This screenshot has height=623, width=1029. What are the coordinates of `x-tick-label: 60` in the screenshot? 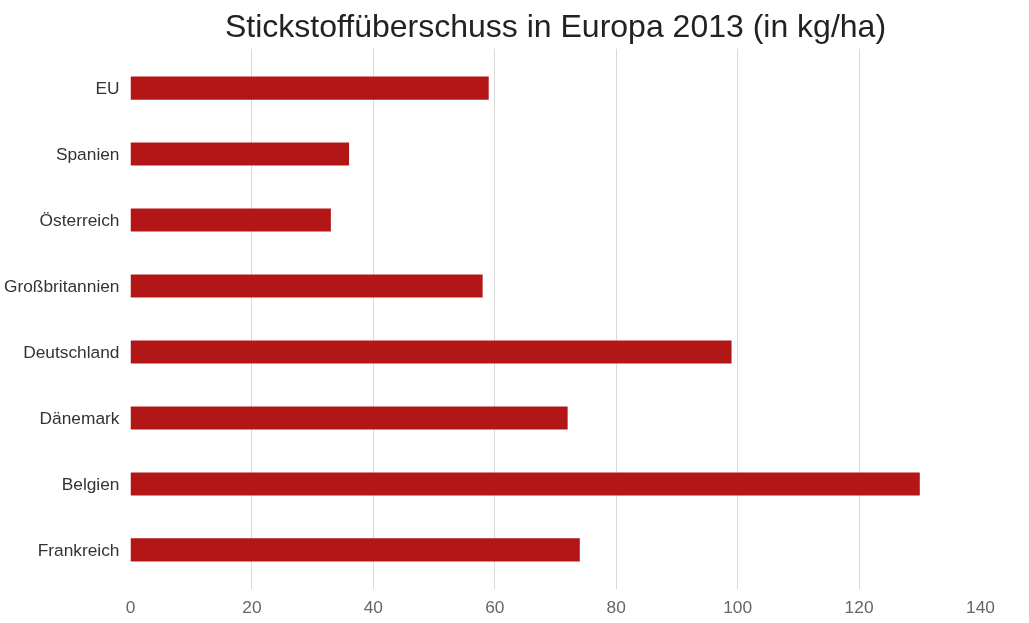 It's located at (495, 606).